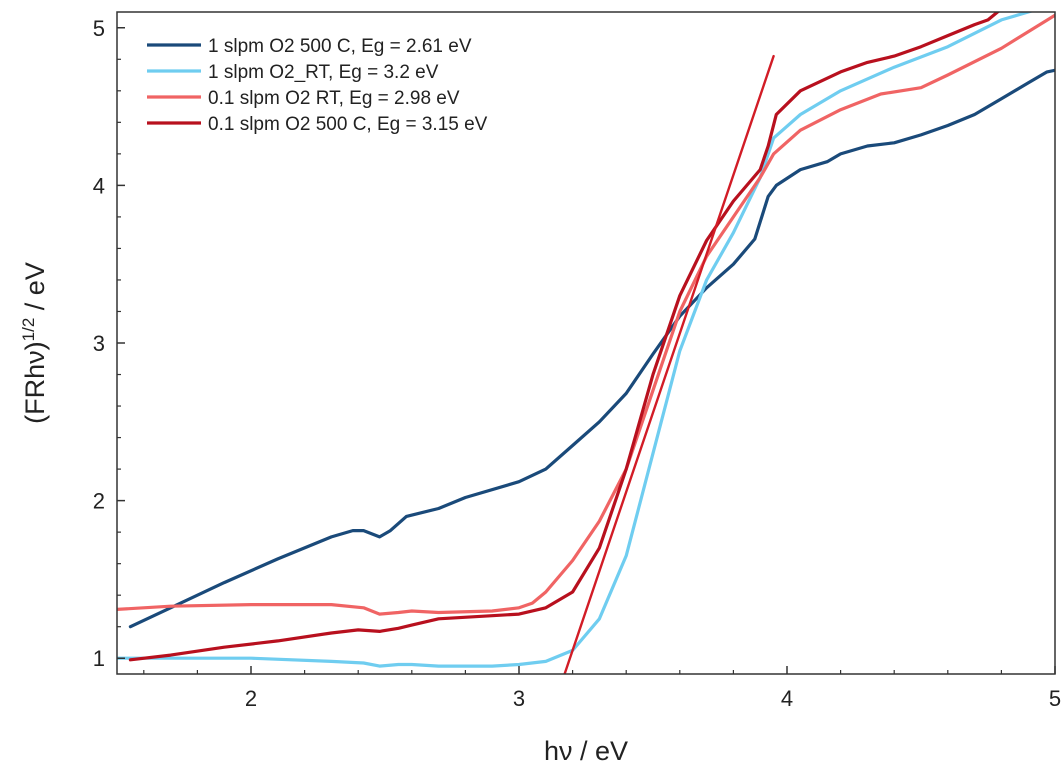 The width and height of the screenshot is (1061, 773). I want to click on y-axis-title: (FRhν)1/2 / eV, so click(34, 343).